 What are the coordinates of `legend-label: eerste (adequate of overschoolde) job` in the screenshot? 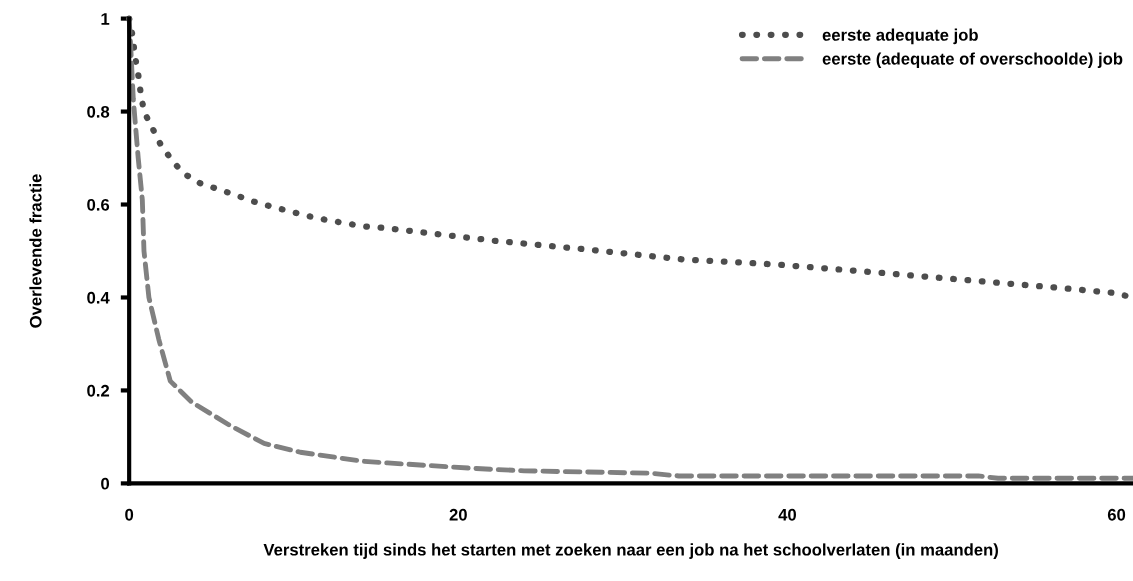 It's located at (972, 60).